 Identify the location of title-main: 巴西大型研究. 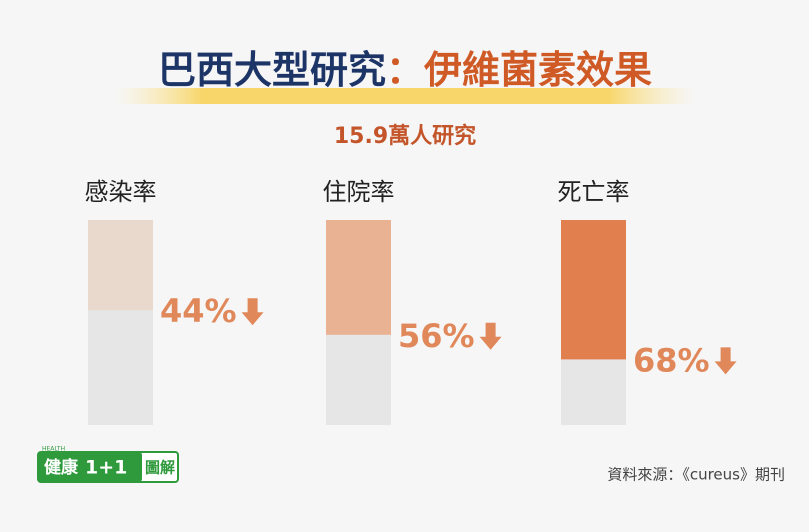
(272, 70).